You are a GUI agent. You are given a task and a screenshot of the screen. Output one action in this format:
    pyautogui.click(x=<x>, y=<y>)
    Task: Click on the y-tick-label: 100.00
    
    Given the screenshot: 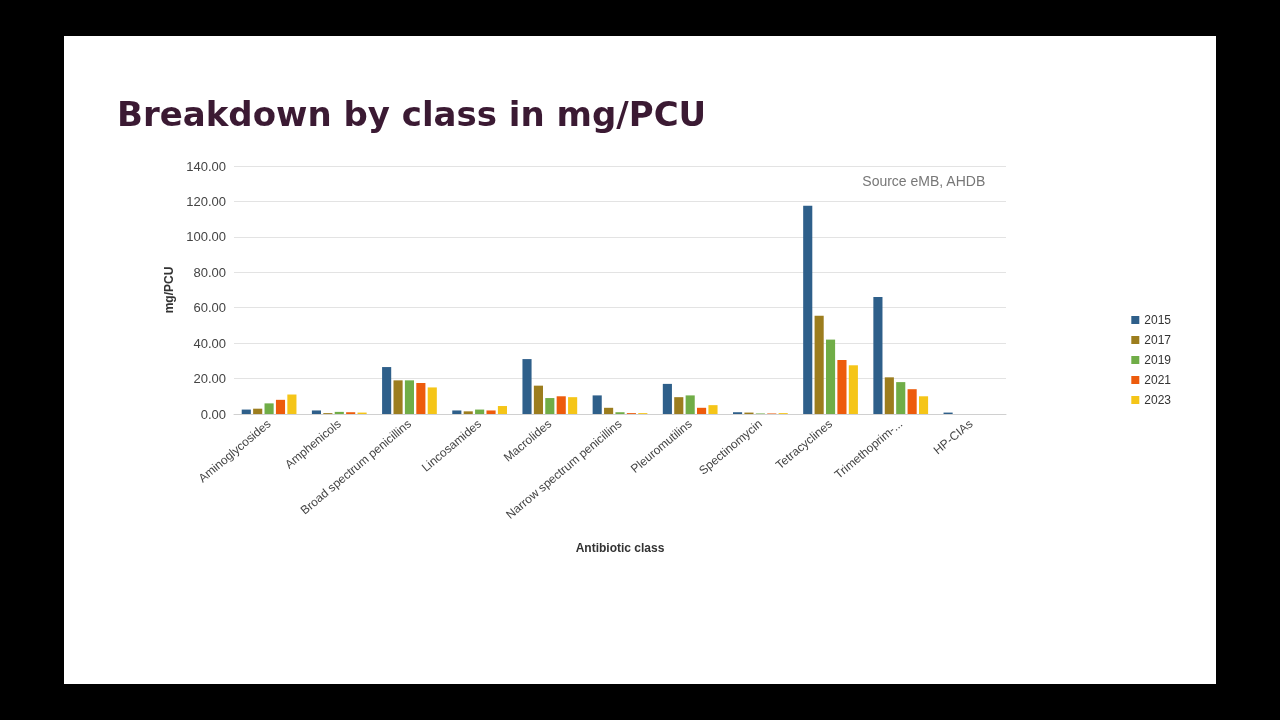 What is the action you would take?
    pyautogui.click(x=206, y=237)
    